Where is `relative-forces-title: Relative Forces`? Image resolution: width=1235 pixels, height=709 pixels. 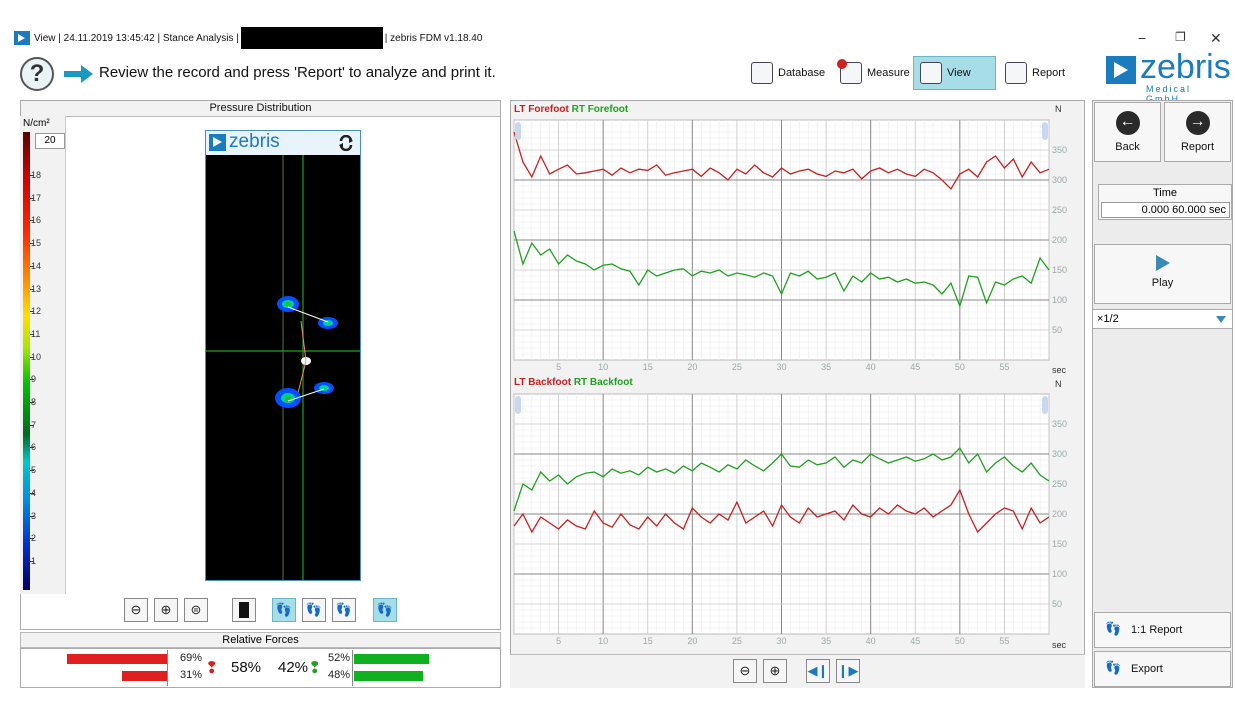
relative-forces-title: Relative Forces is located at coordinates (260, 640).